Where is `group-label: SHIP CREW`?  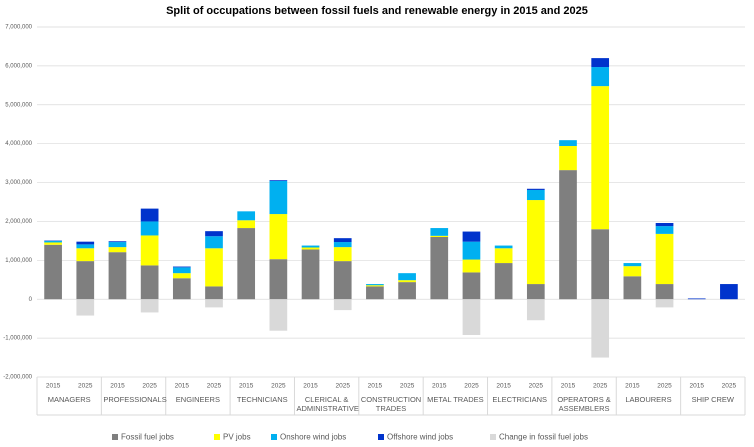 group-label: SHIP CREW is located at coordinates (712, 399).